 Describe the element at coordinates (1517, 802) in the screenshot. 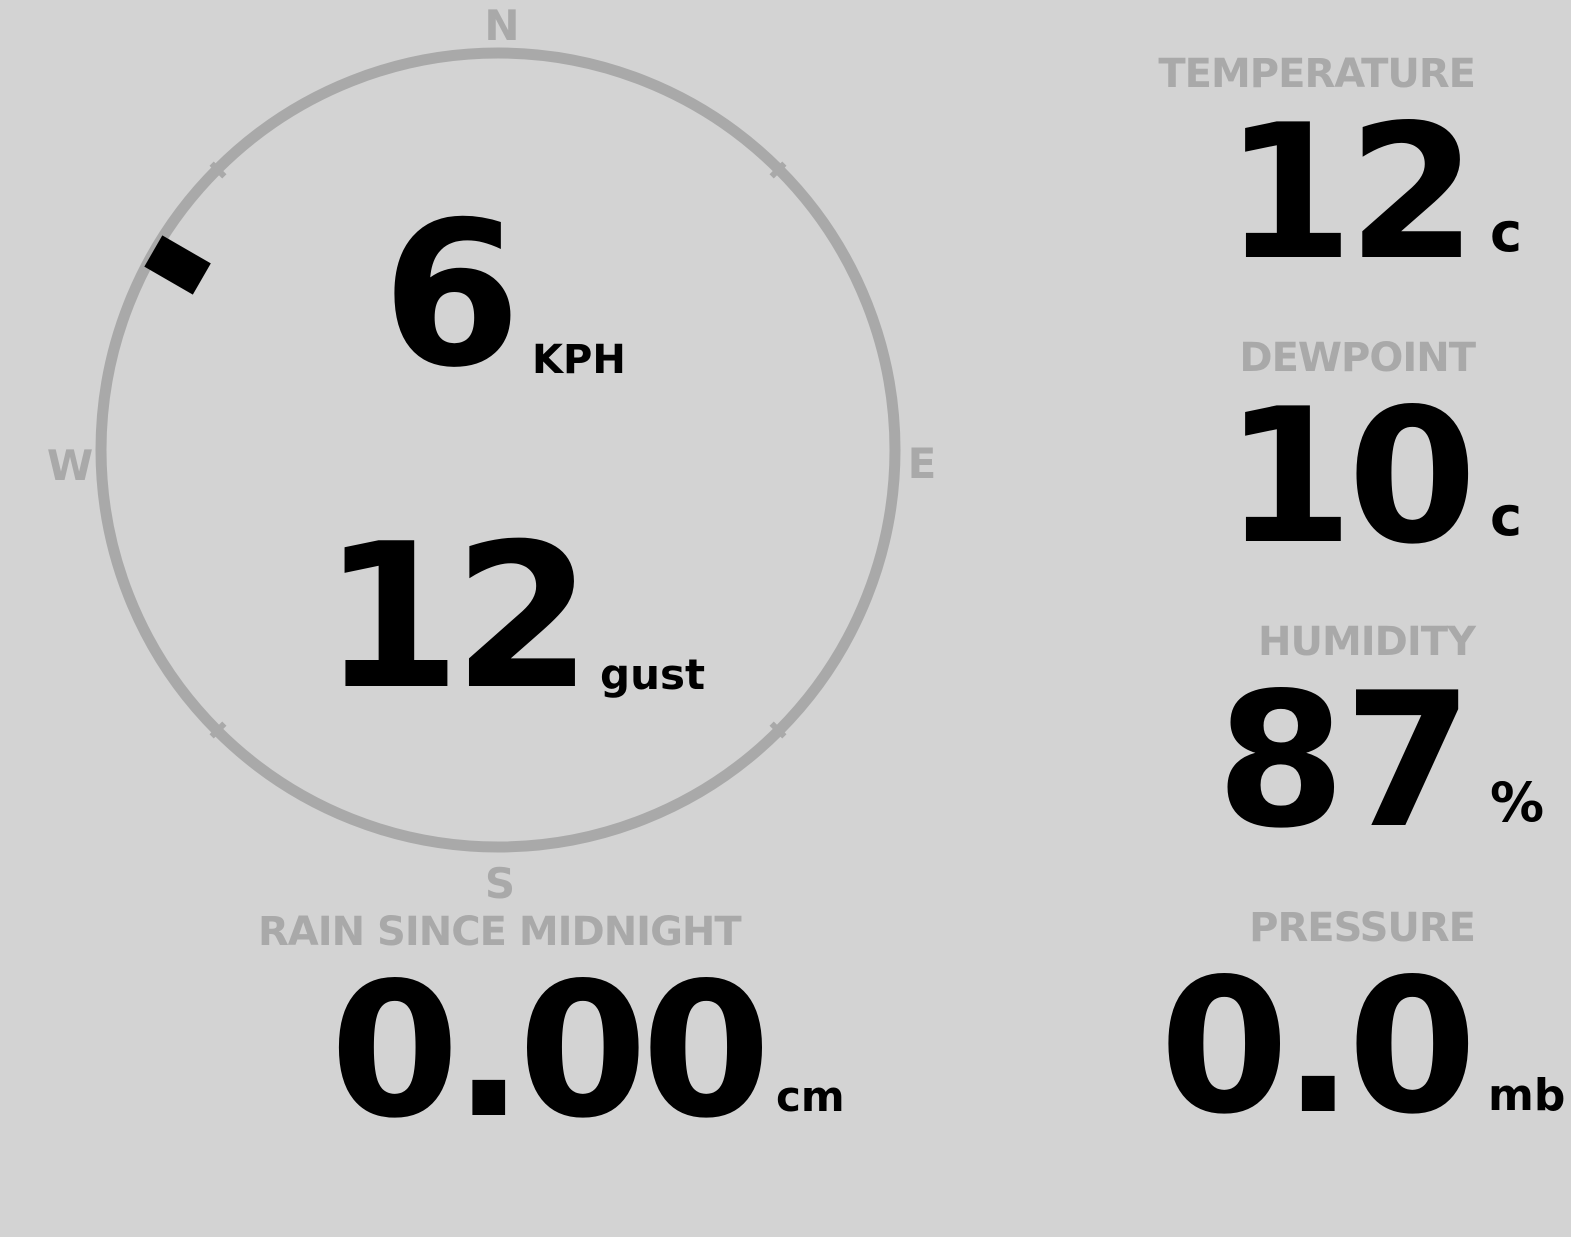

I see `humidity-unit: %` at that location.